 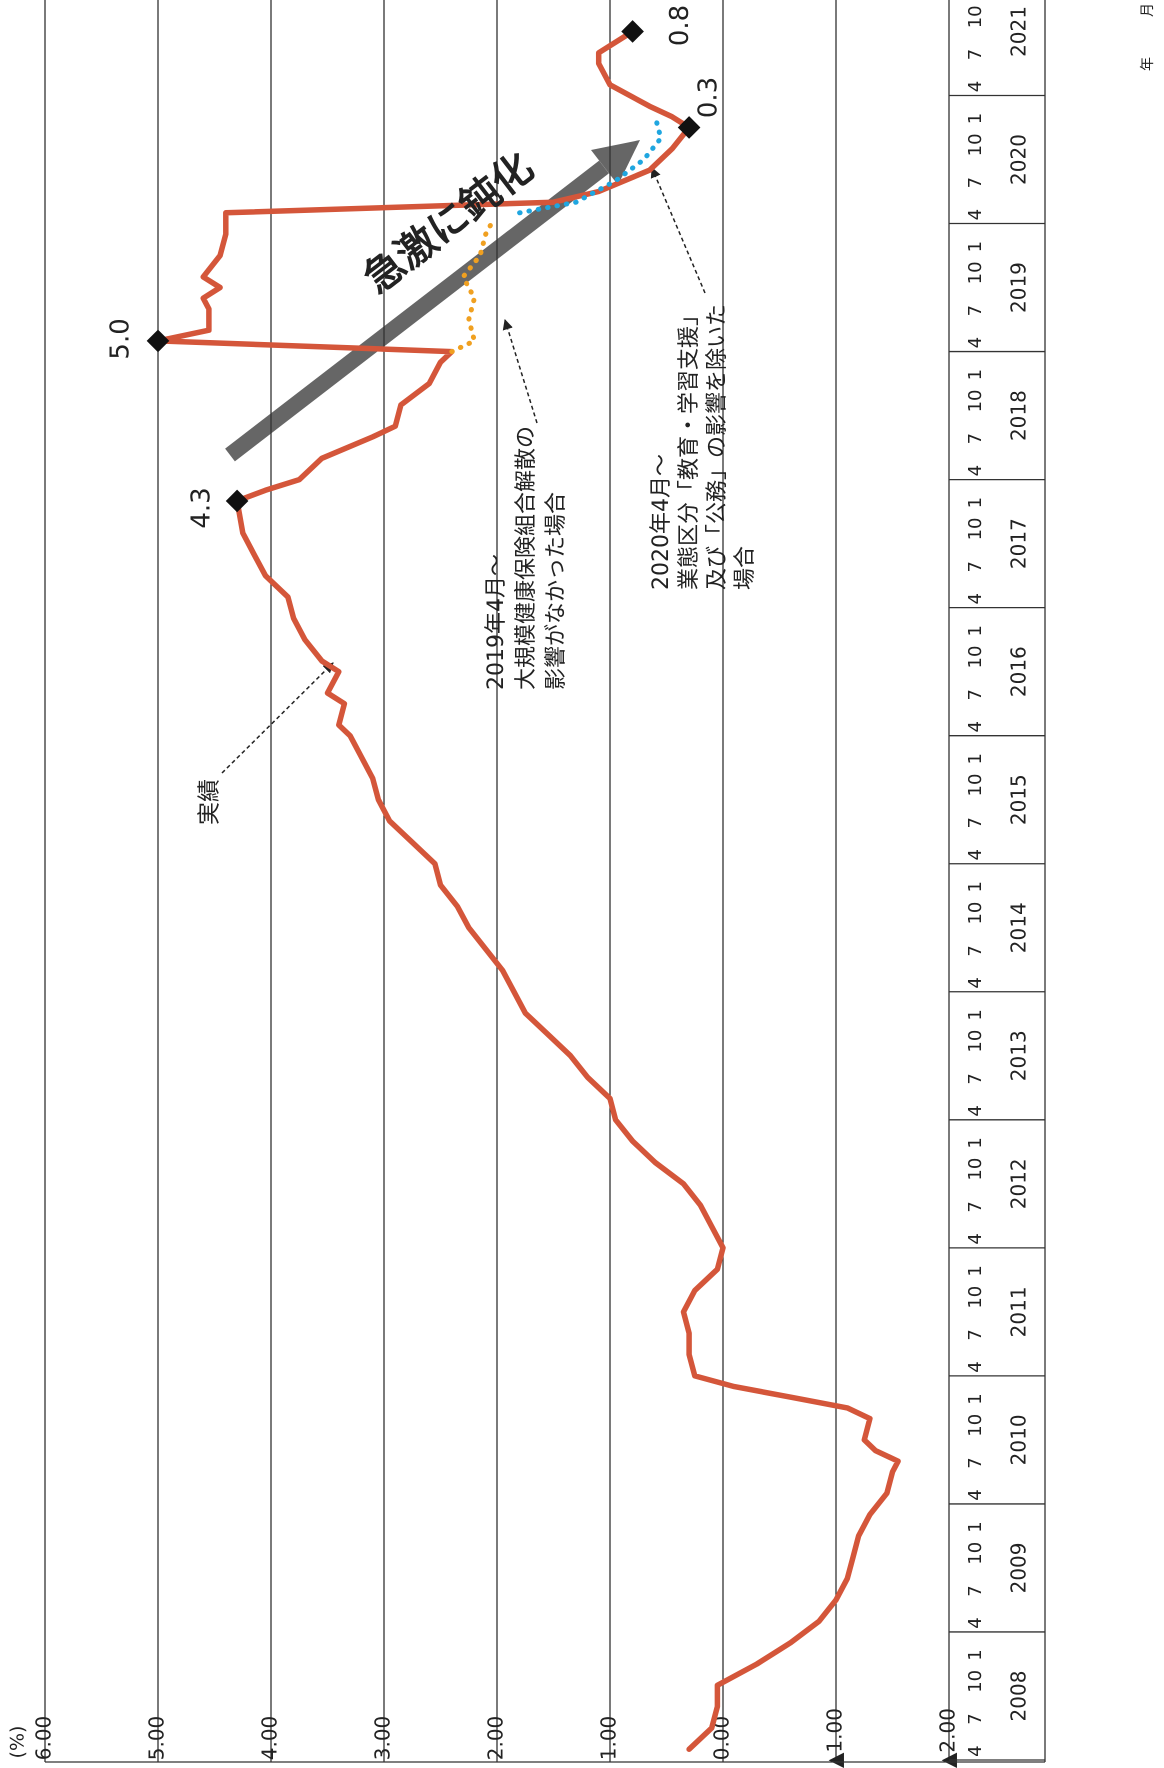 What do you see at coordinates (835, 1738) in the screenshot?
I see `y-tick-label: ▲1.00` at bounding box center [835, 1738].